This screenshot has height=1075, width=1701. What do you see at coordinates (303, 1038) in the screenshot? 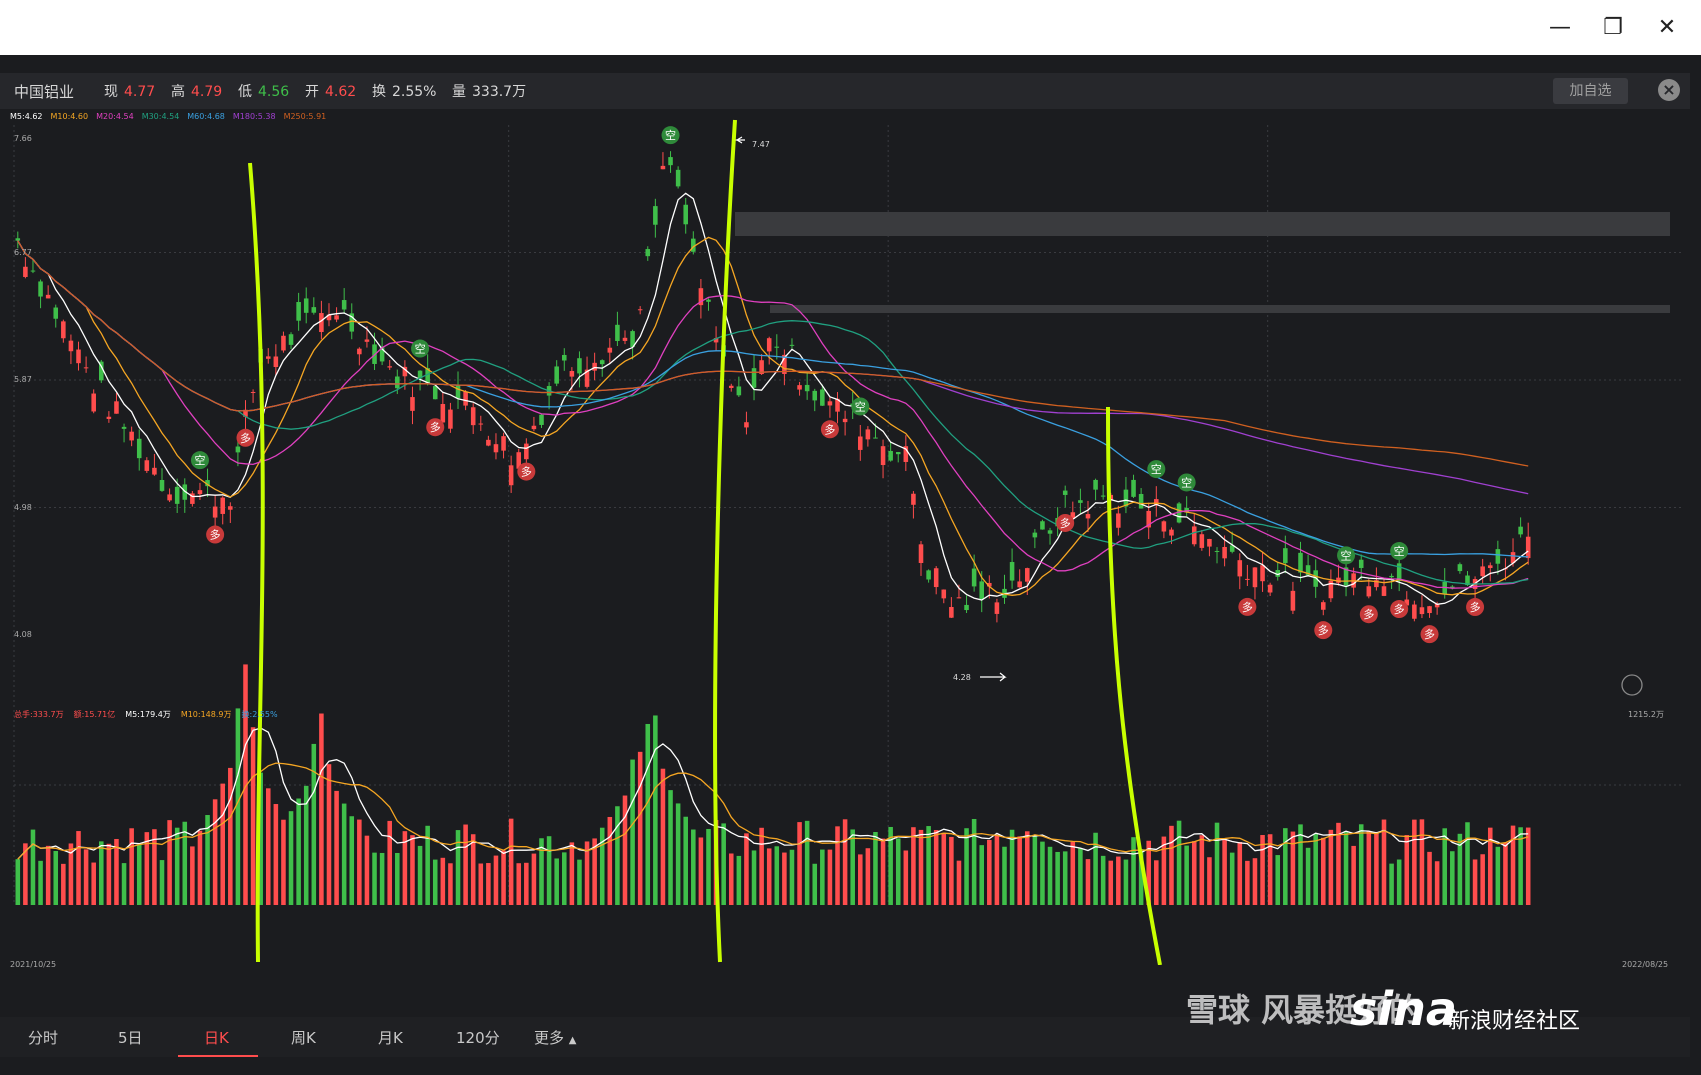
I see `tab-weekly: 周K` at bounding box center [303, 1038].